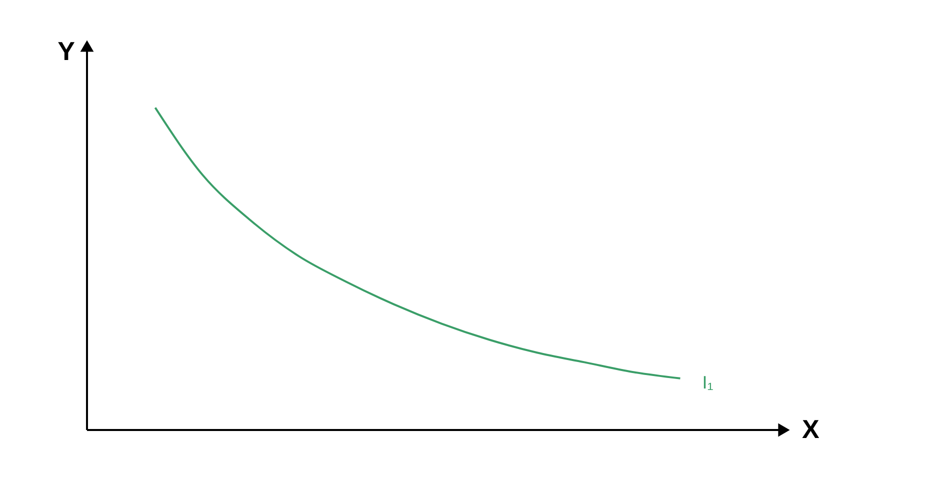  What do you see at coordinates (66, 51) in the screenshot?
I see `y-axis-title: Y` at bounding box center [66, 51].